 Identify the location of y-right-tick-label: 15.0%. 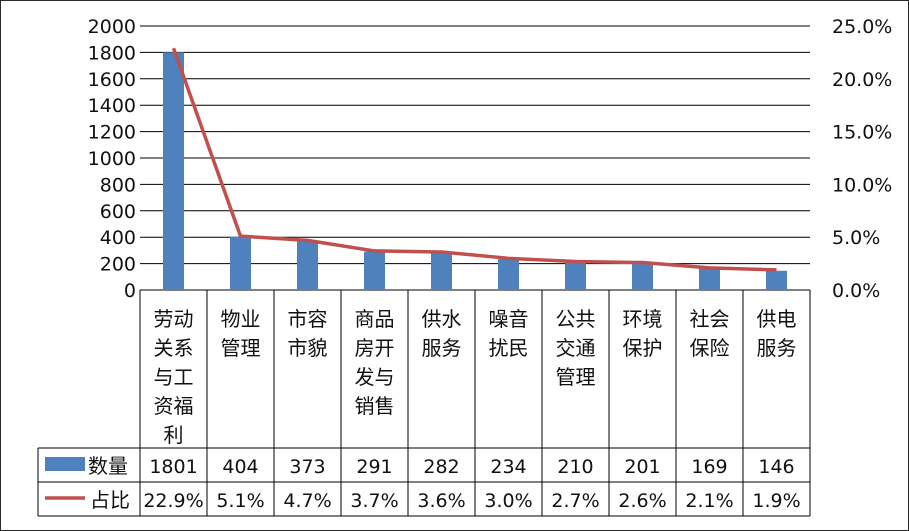
(862, 133).